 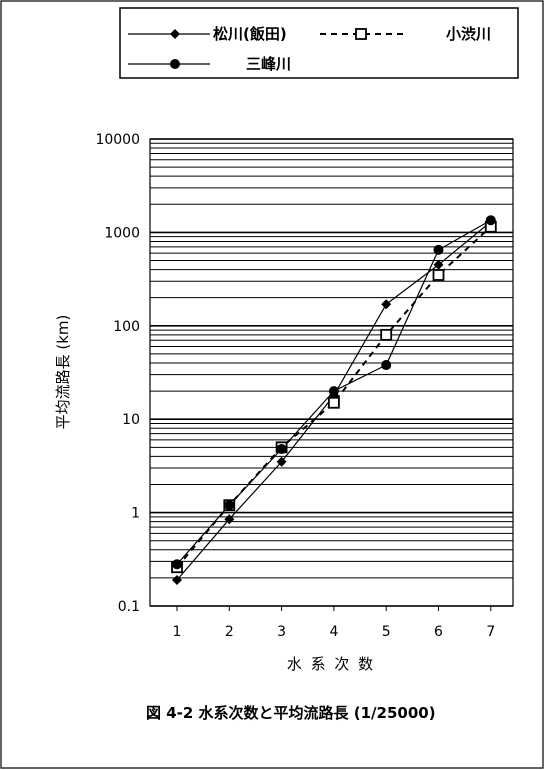 What do you see at coordinates (135, 514) in the screenshot?
I see `y-tick-label: 1` at bounding box center [135, 514].